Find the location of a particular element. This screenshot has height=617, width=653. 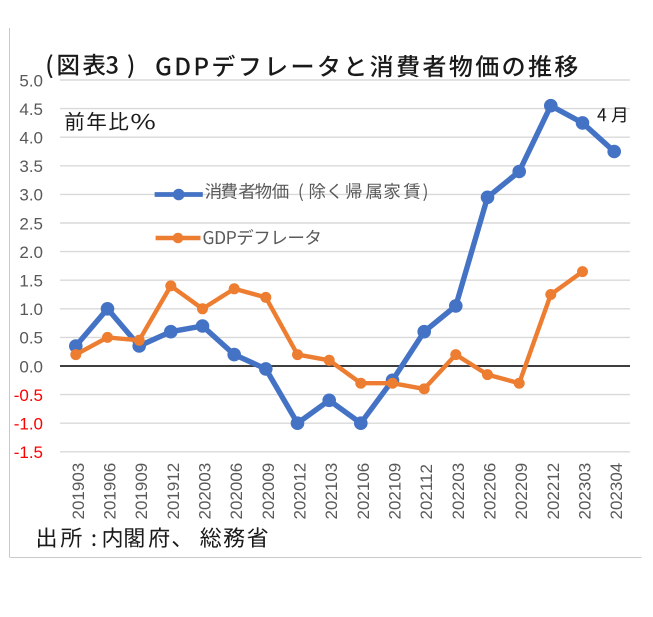

svg-text: 201906 is located at coordinates (110, 491).